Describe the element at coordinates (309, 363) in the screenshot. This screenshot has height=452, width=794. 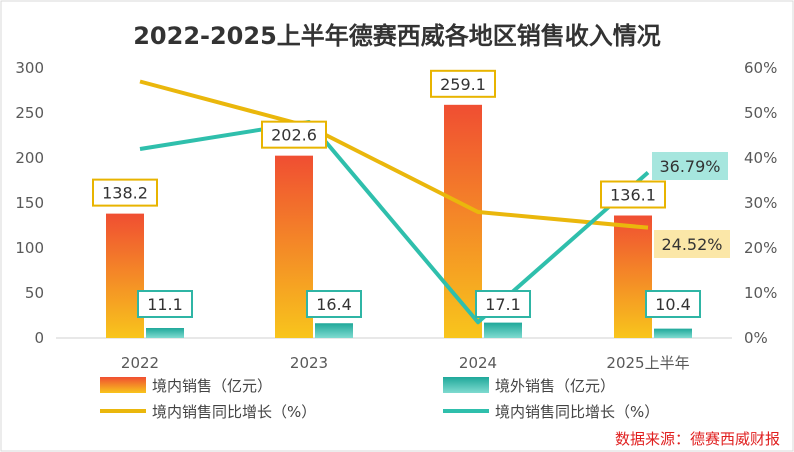
I see `x-tick-label: 2023` at that location.